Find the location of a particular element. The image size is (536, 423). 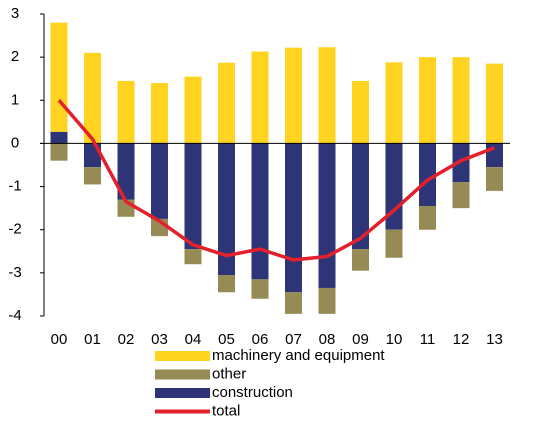

x-tick-label: 03 is located at coordinates (159, 339).